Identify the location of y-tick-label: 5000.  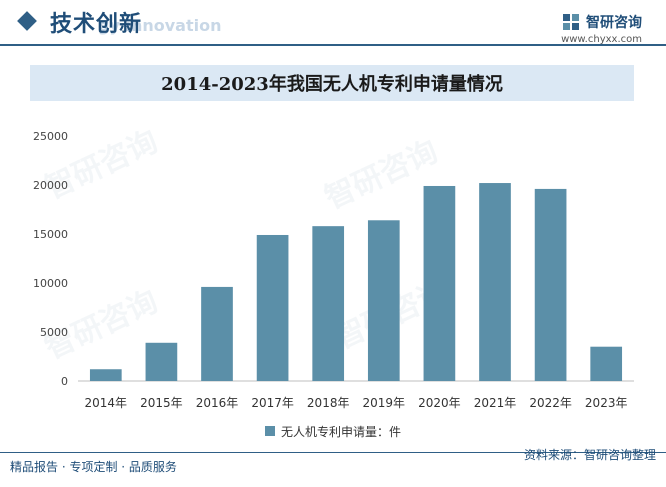
(54, 332).